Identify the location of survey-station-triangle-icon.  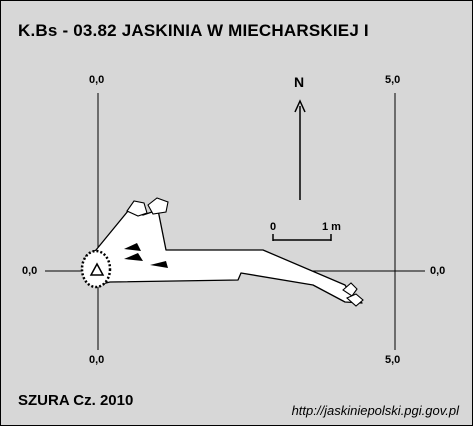
(97, 269).